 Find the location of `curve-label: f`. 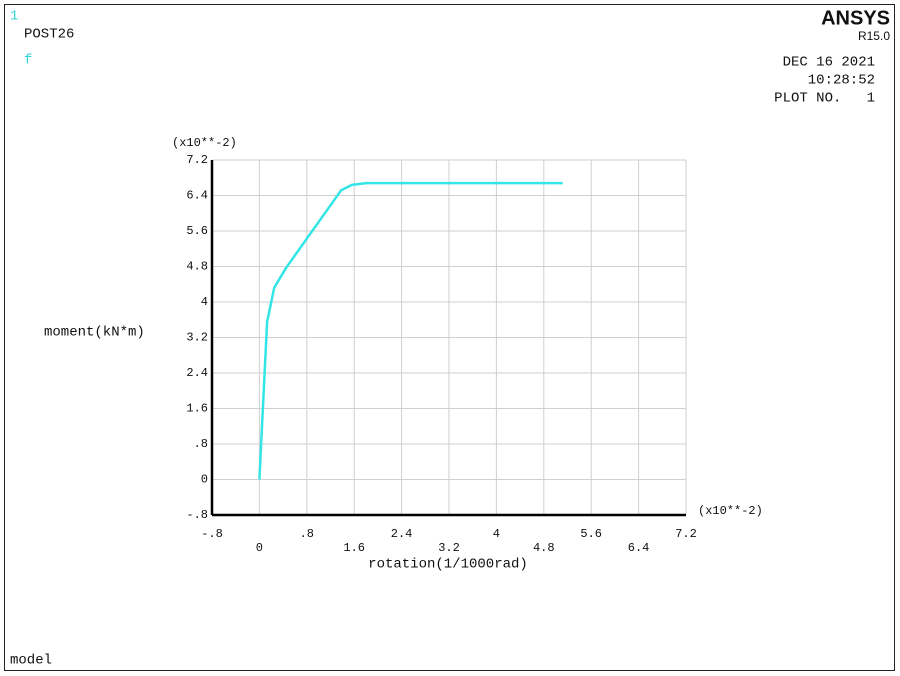

curve-label: f is located at coordinates (28, 61).